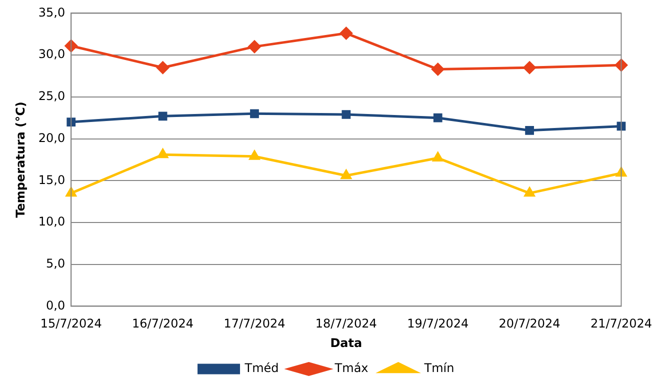 This screenshot has width=655, height=389. What do you see at coordinates (52, 96) in the screenshot?
I see `y-tick-label: 25,0` at bounding box center [52, 96].